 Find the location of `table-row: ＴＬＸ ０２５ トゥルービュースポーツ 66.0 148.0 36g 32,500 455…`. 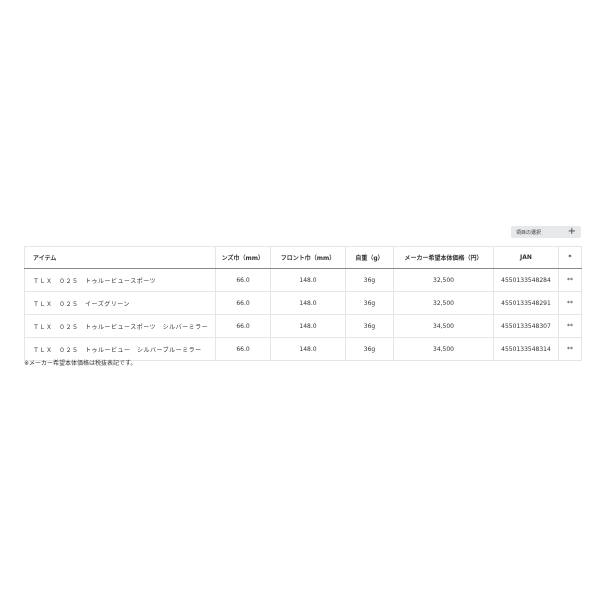

table-row: ＴＬＸ ０２５ トゥルービュースポーツ 66.0 148.0 36g 32,500 455… is located at coordinates (303, 280).